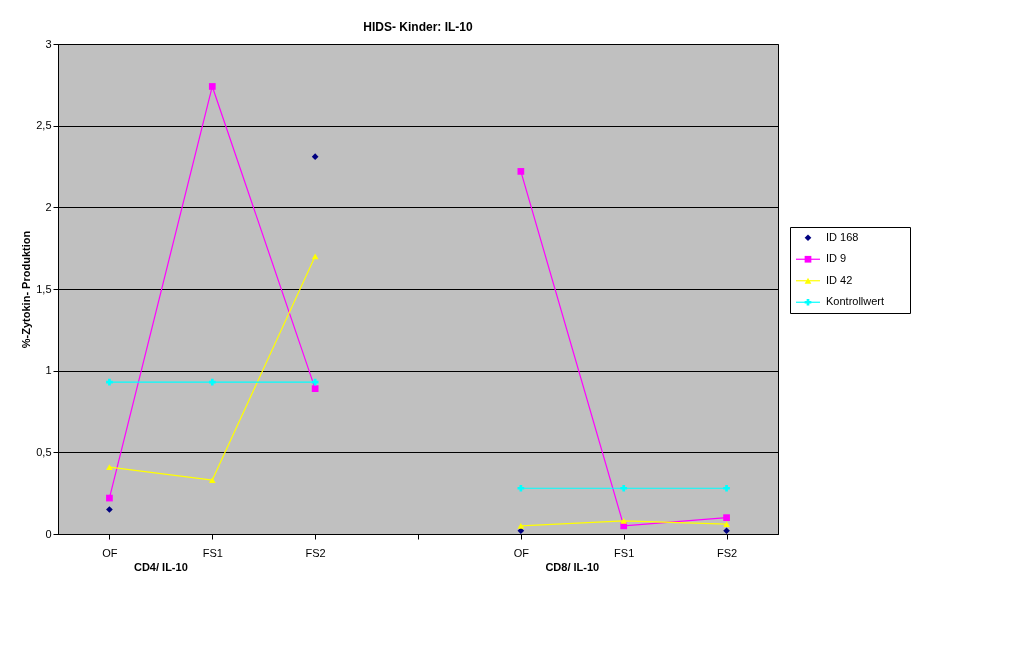  Describe the element at coordinates (44, 451) in the screenshot. I see `y-tick-label: 0,5` at that location.